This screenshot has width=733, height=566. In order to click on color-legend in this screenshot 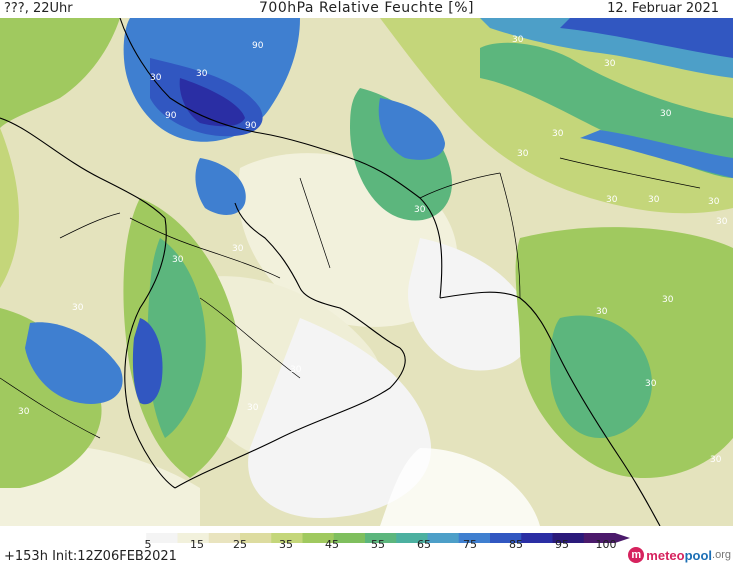, I will do `click(372, 535)`.